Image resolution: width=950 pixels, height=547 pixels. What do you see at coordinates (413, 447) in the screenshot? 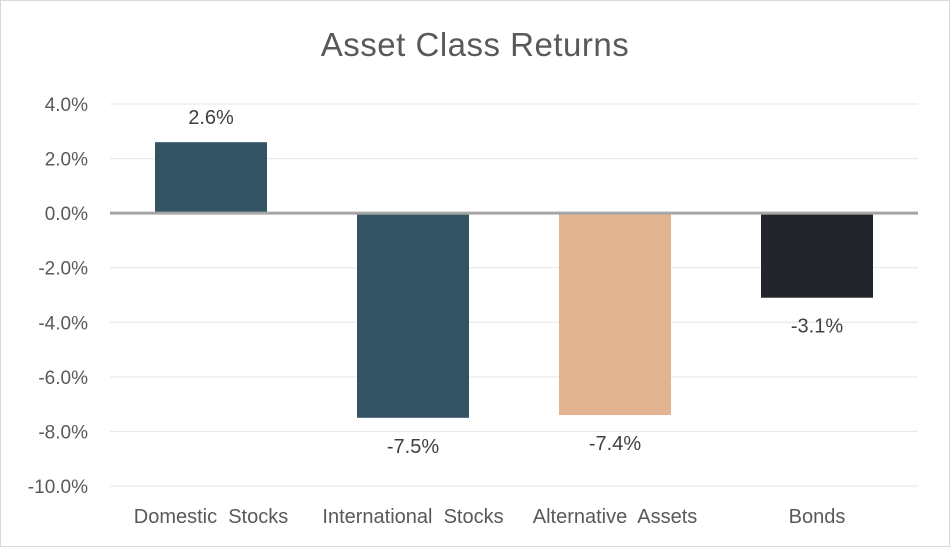
I see `data-label: -7.5%` at bounding box center [413, 447].